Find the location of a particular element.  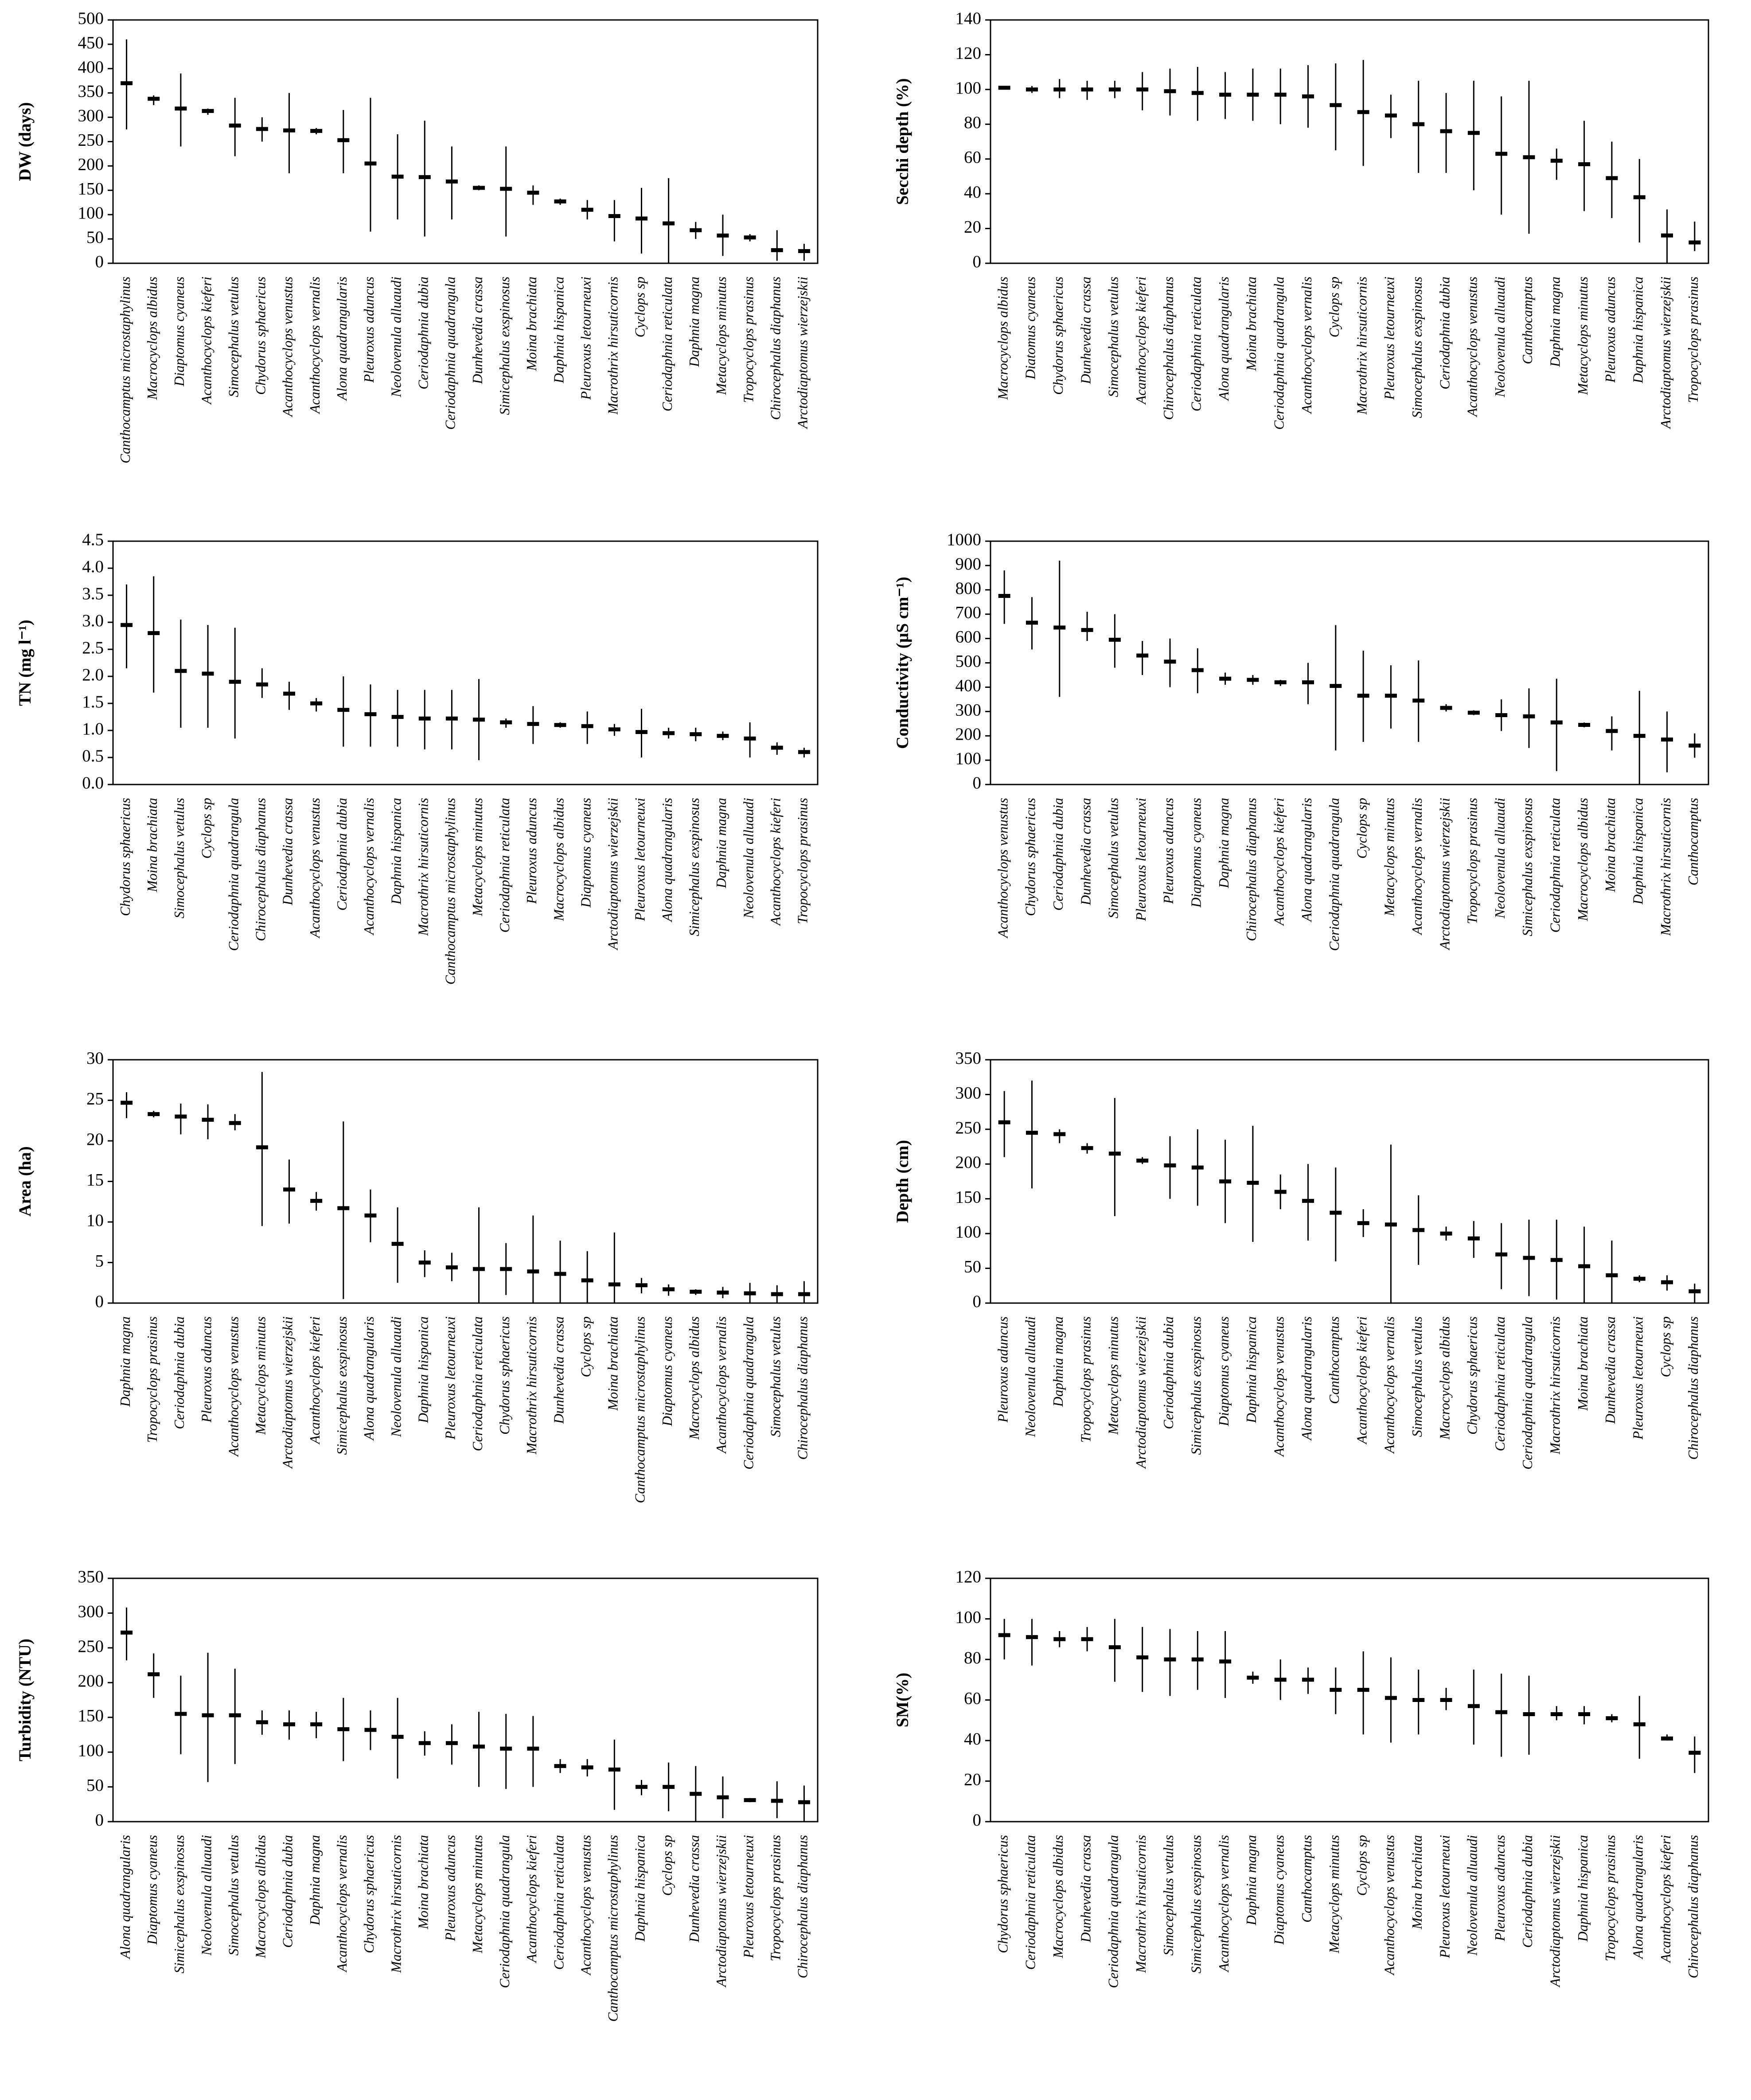

y-tick-label: 450 is located at coordinates (91, 42).